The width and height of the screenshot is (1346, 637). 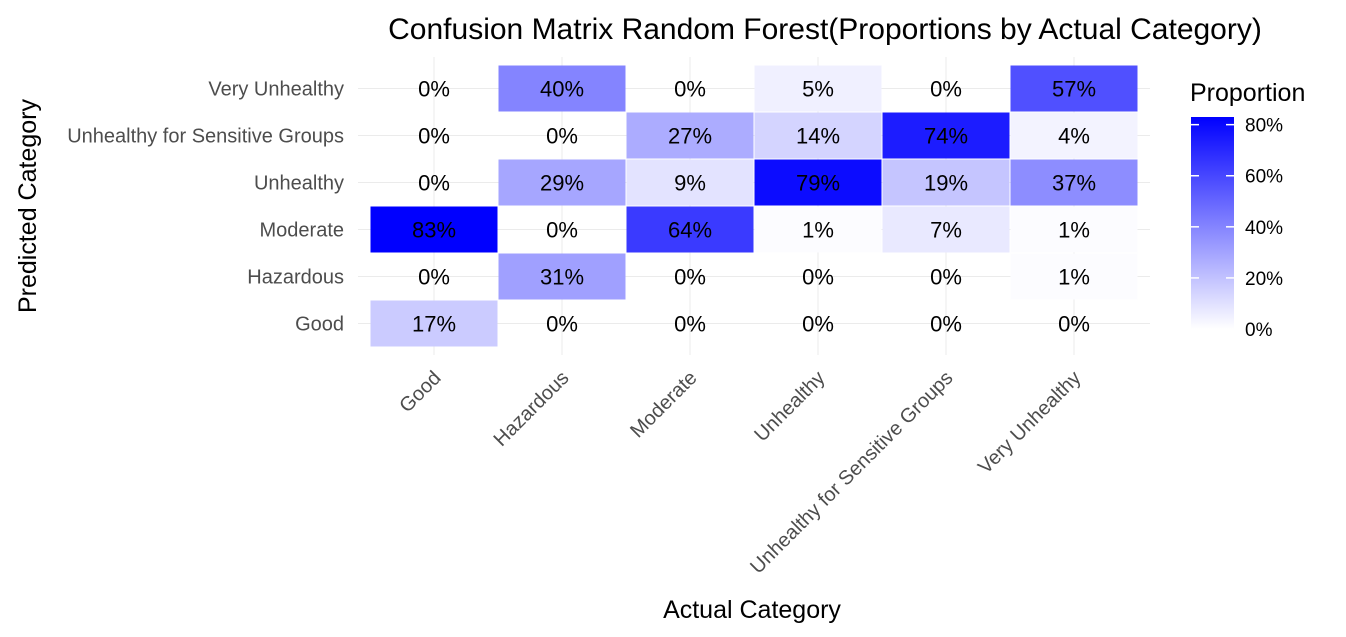 I want to click on cell-value-label: 40%, so click(x=562, y=89).